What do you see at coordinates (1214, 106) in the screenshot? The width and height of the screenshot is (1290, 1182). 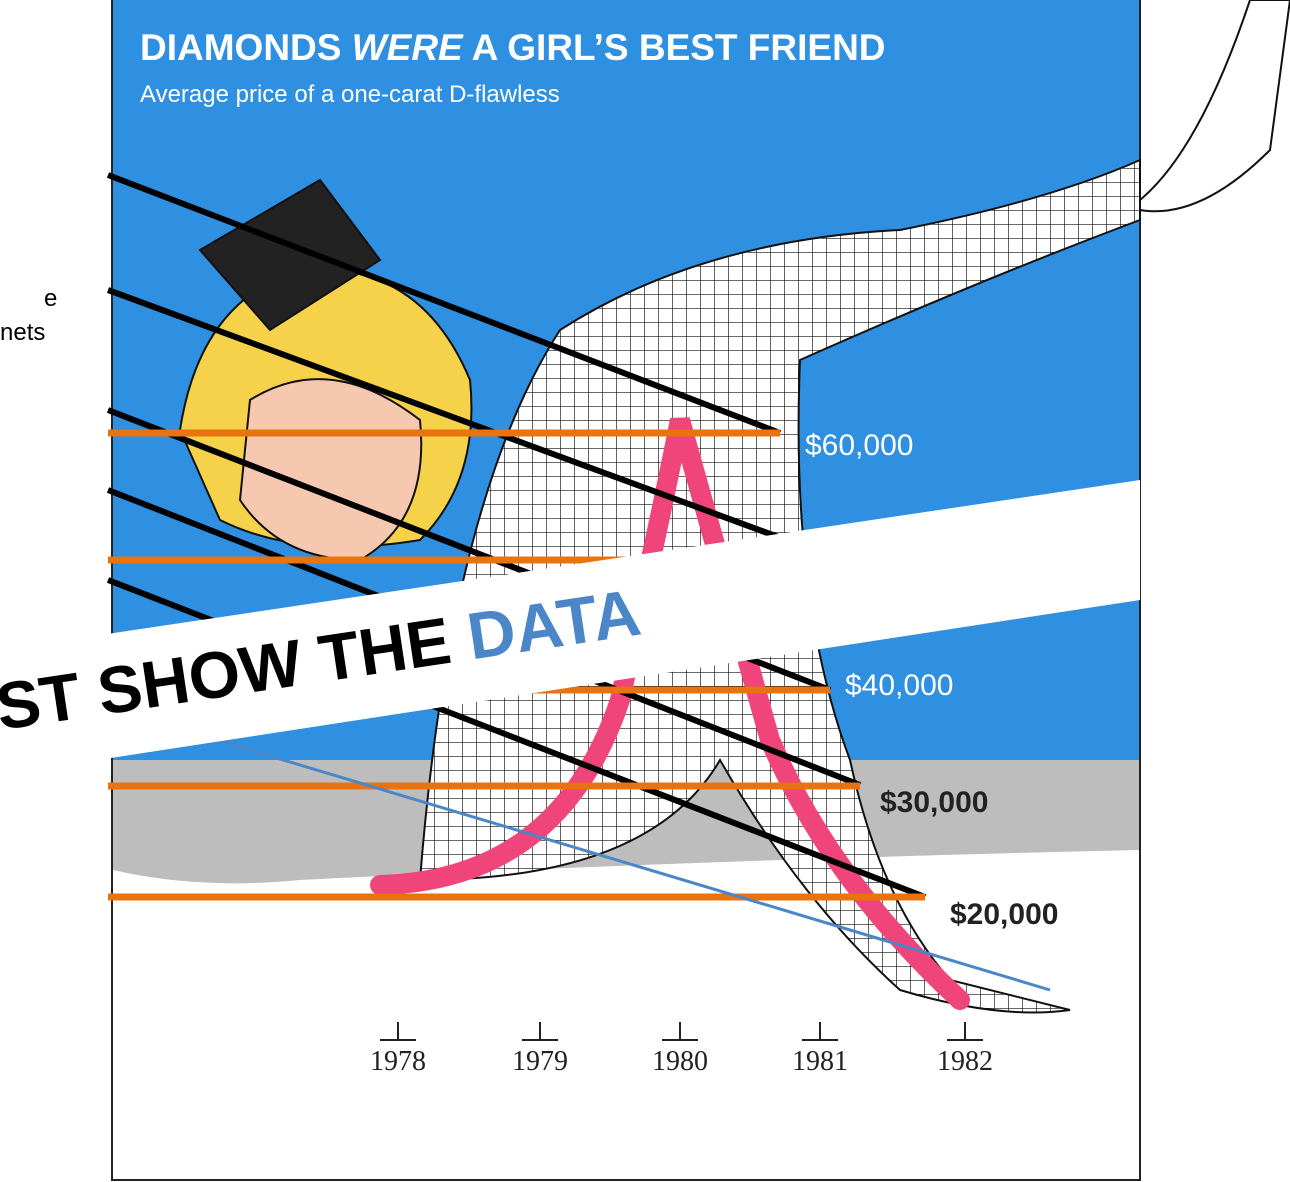 I see `shoe` at bounding box center [1214, 106].